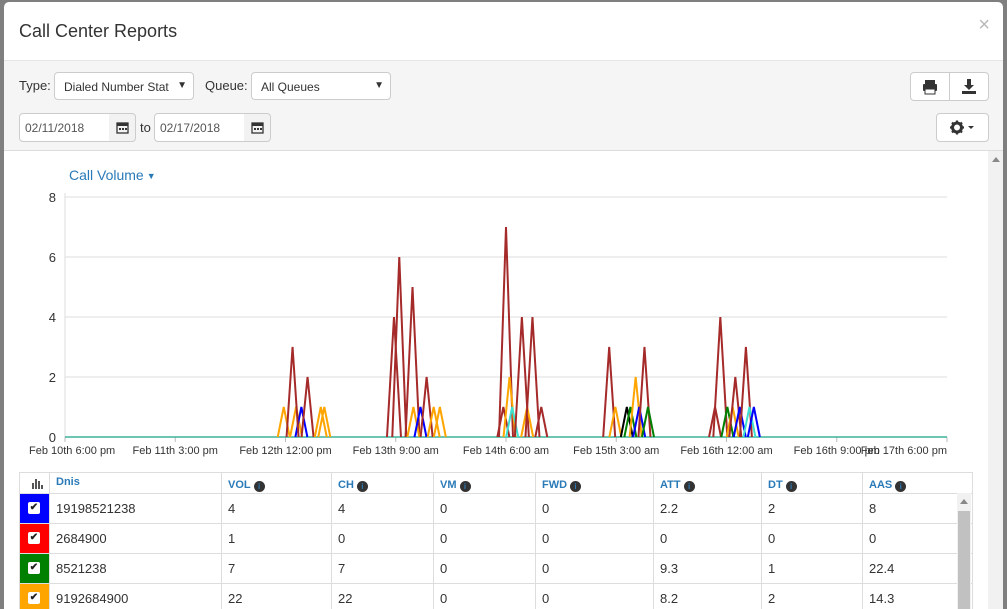 The image size is (1007, 609). Describe the element at coordinates (772, 508) in the screenshot. I see `cell-value: 2` at that location.